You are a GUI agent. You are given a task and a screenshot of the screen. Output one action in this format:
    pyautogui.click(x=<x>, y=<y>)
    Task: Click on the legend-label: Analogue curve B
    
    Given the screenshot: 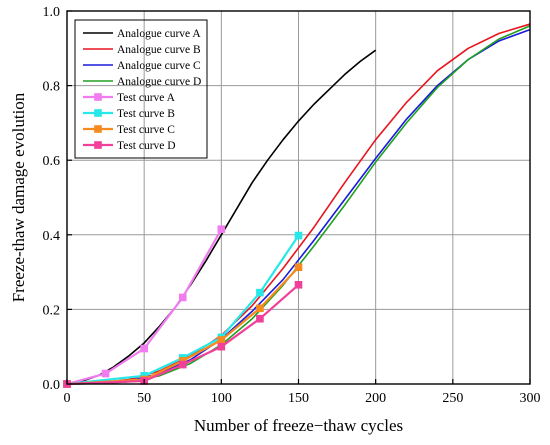 What is the action you would take?
    pyautogui.click(x=159, y=50)
    